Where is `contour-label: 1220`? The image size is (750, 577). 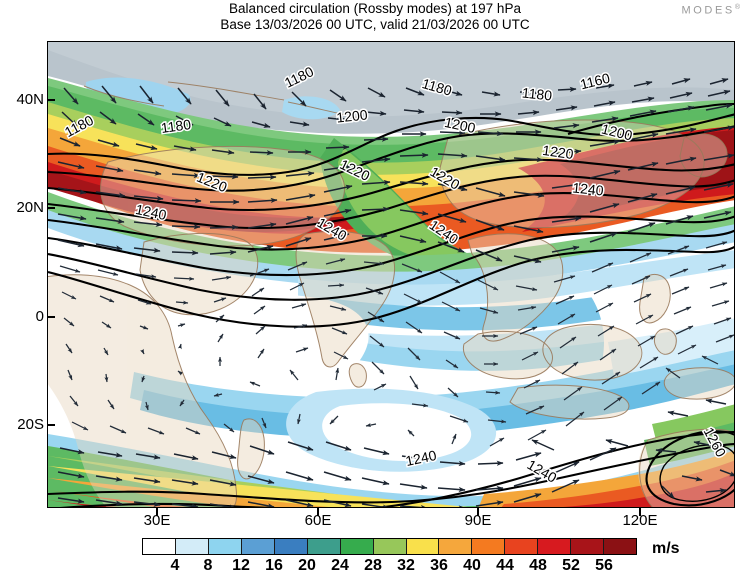
contour-label: 1220 is located at coordinates (558, 151).